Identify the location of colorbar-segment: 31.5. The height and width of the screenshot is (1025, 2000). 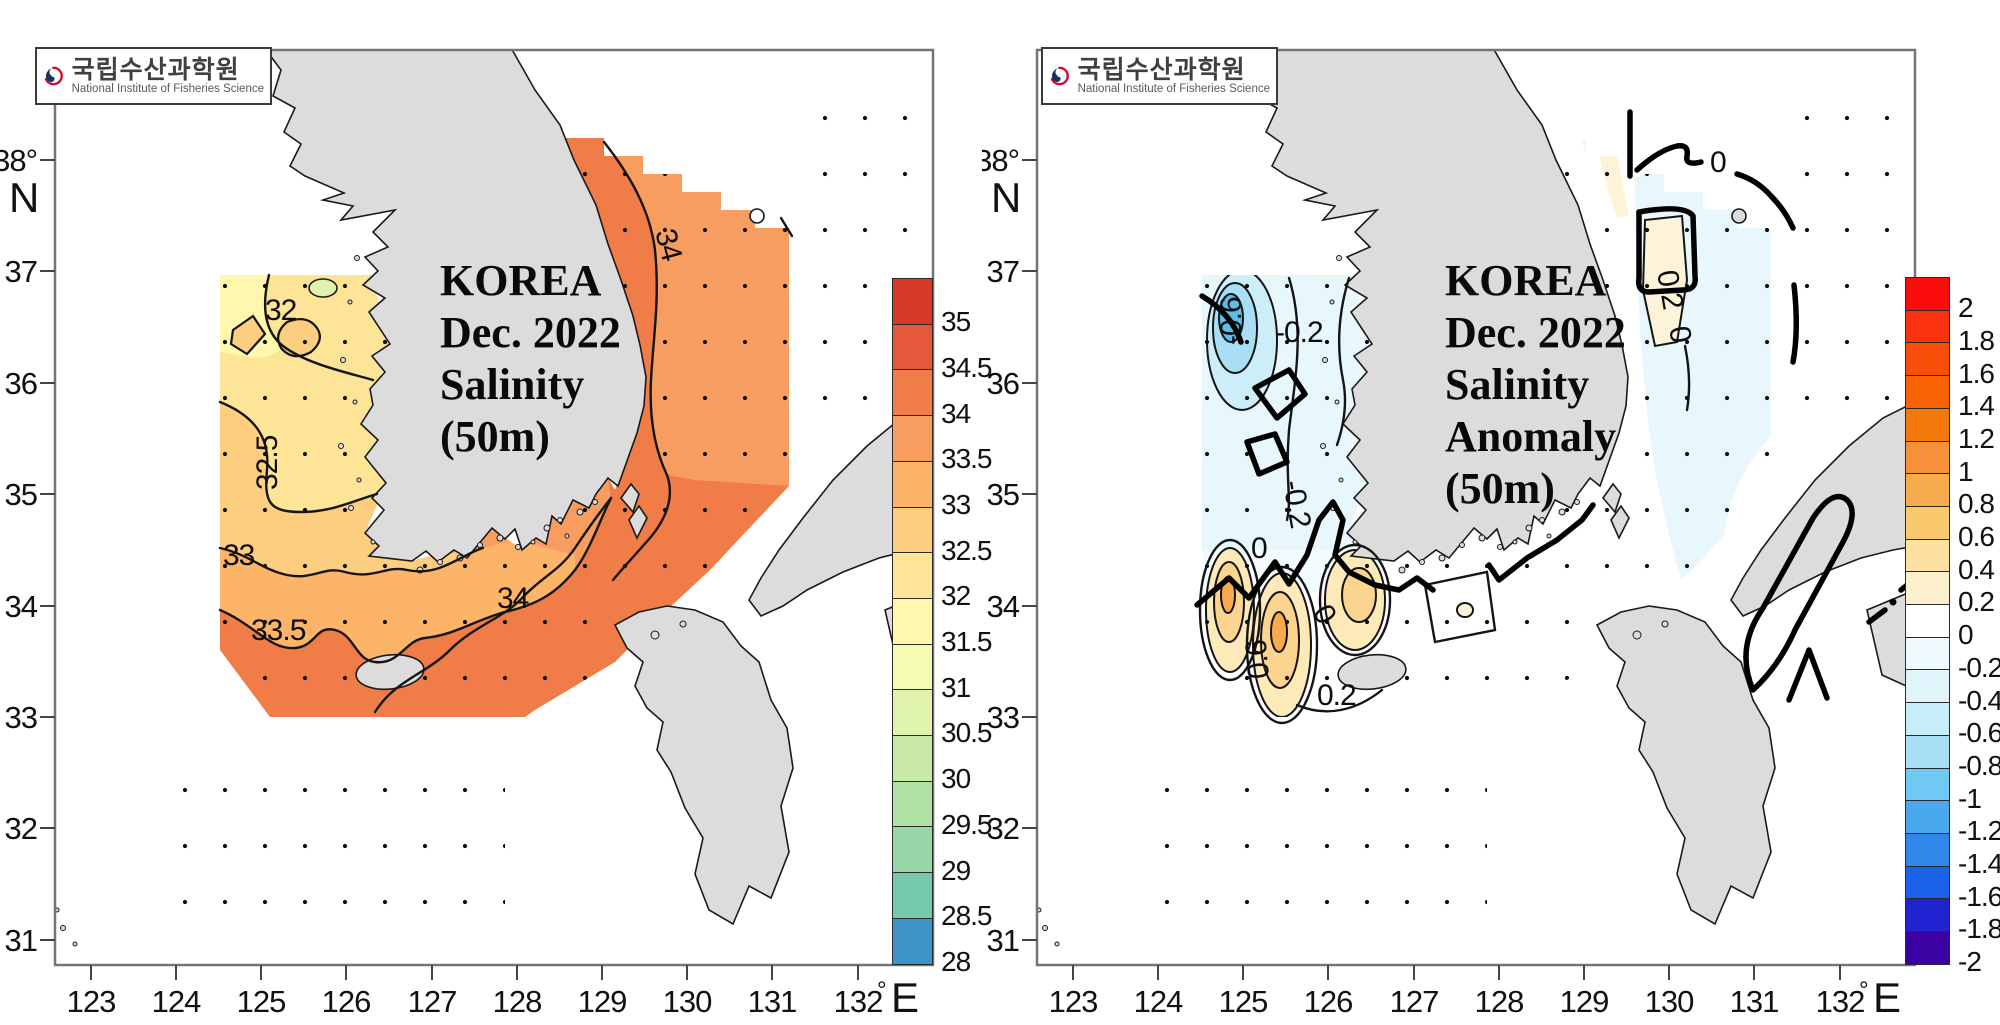
(942, 627).